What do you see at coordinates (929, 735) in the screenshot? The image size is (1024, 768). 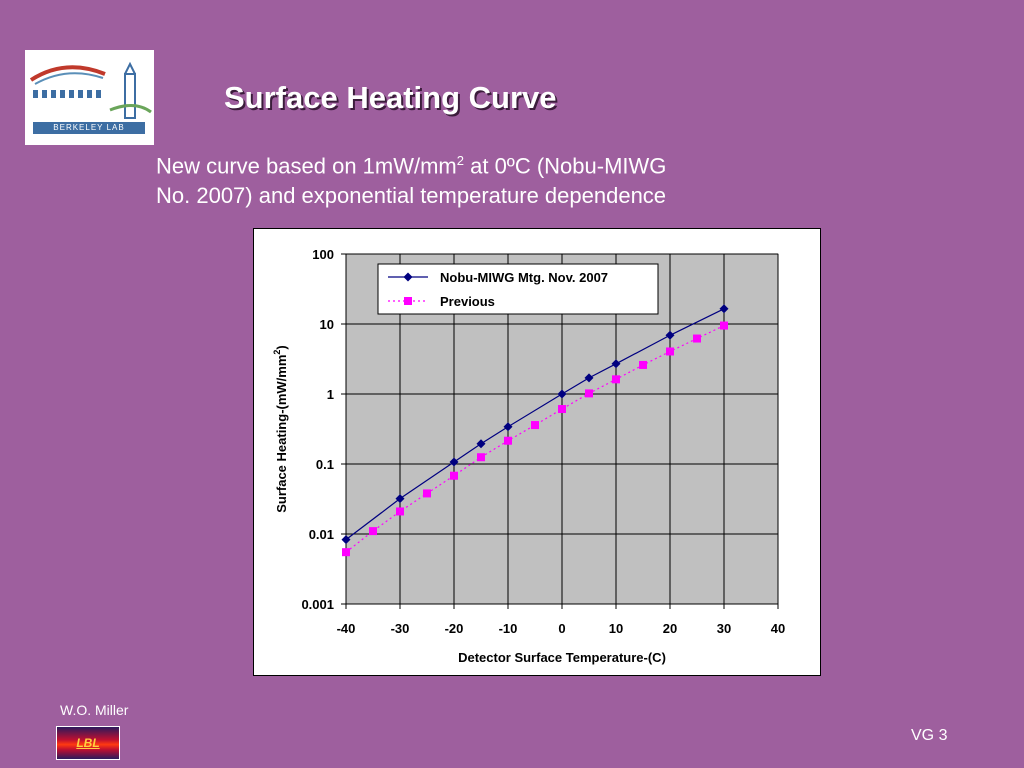 I see `slide-number: VG 3` at bounding box center [929, 735].